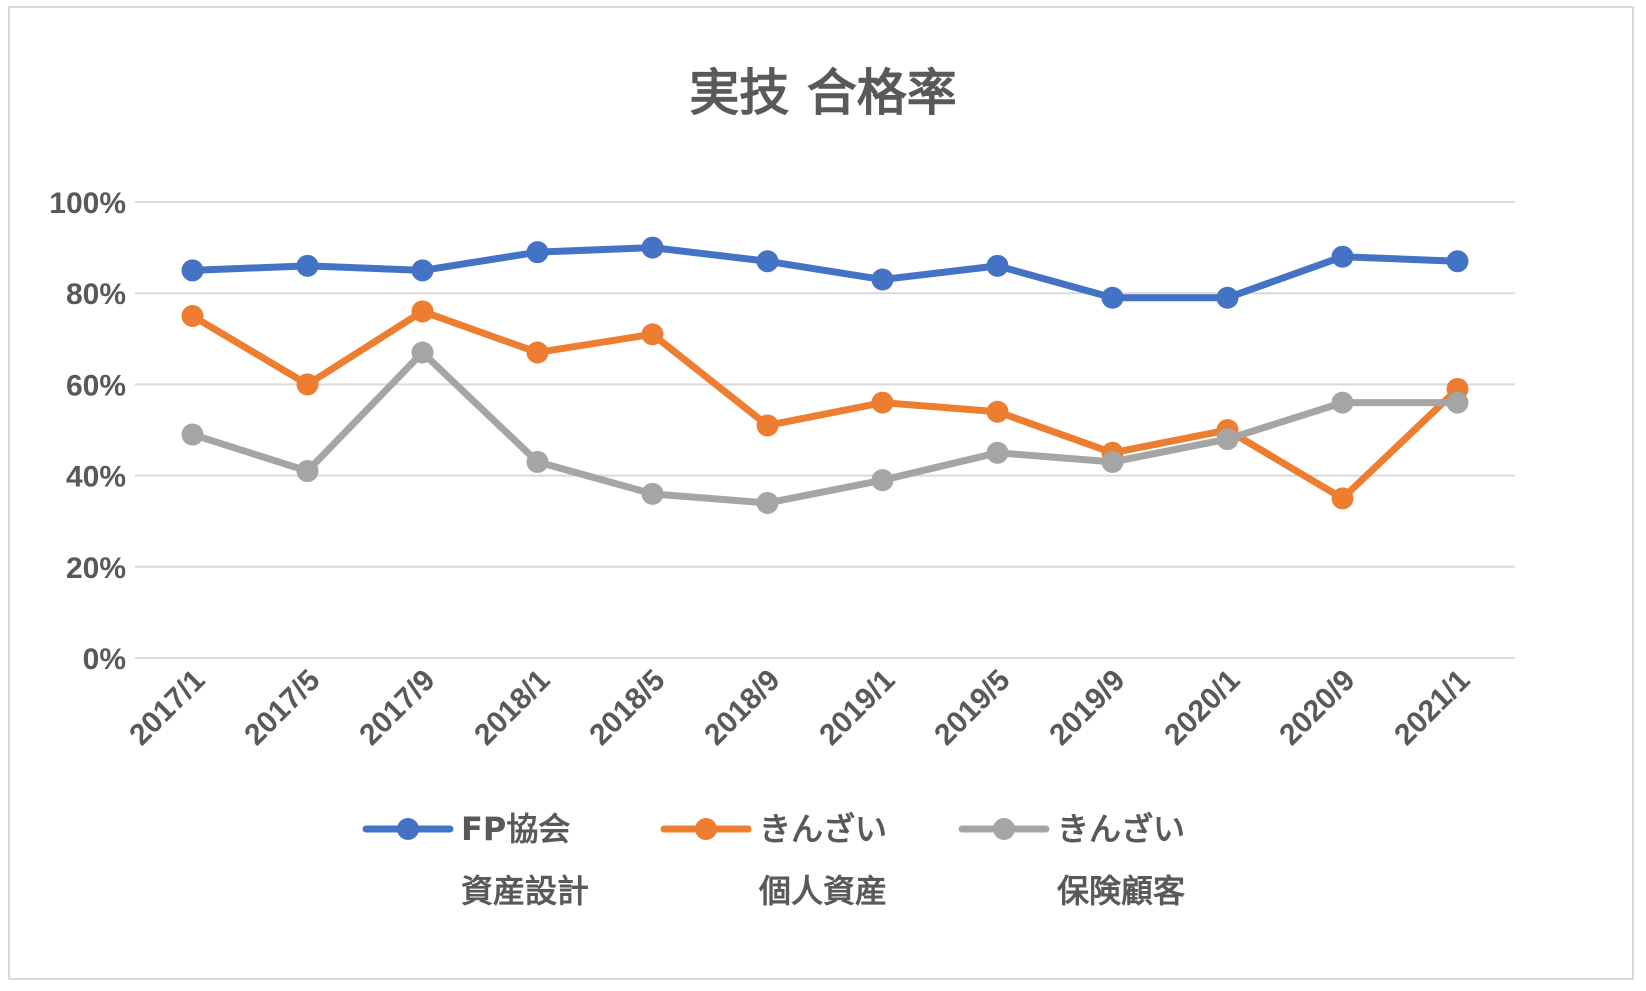 Image resolution: width=1646 pixels, height=991 pixels. What do you see at coordinates (972, 708) in the screenshot?
I see `x-tick-label: 2019/5` at bounding box center [972, 708].